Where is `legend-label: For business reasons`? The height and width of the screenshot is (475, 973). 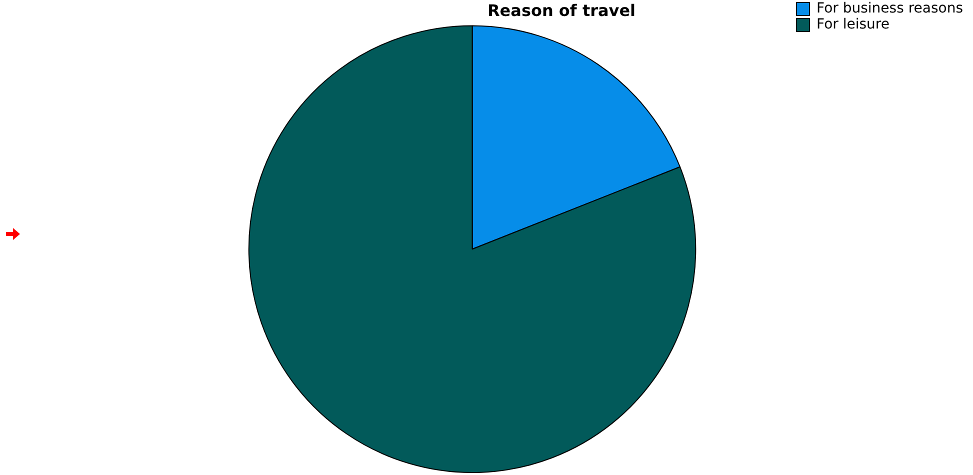
legend-label: For business reasons is located at coordinates (890, 8).